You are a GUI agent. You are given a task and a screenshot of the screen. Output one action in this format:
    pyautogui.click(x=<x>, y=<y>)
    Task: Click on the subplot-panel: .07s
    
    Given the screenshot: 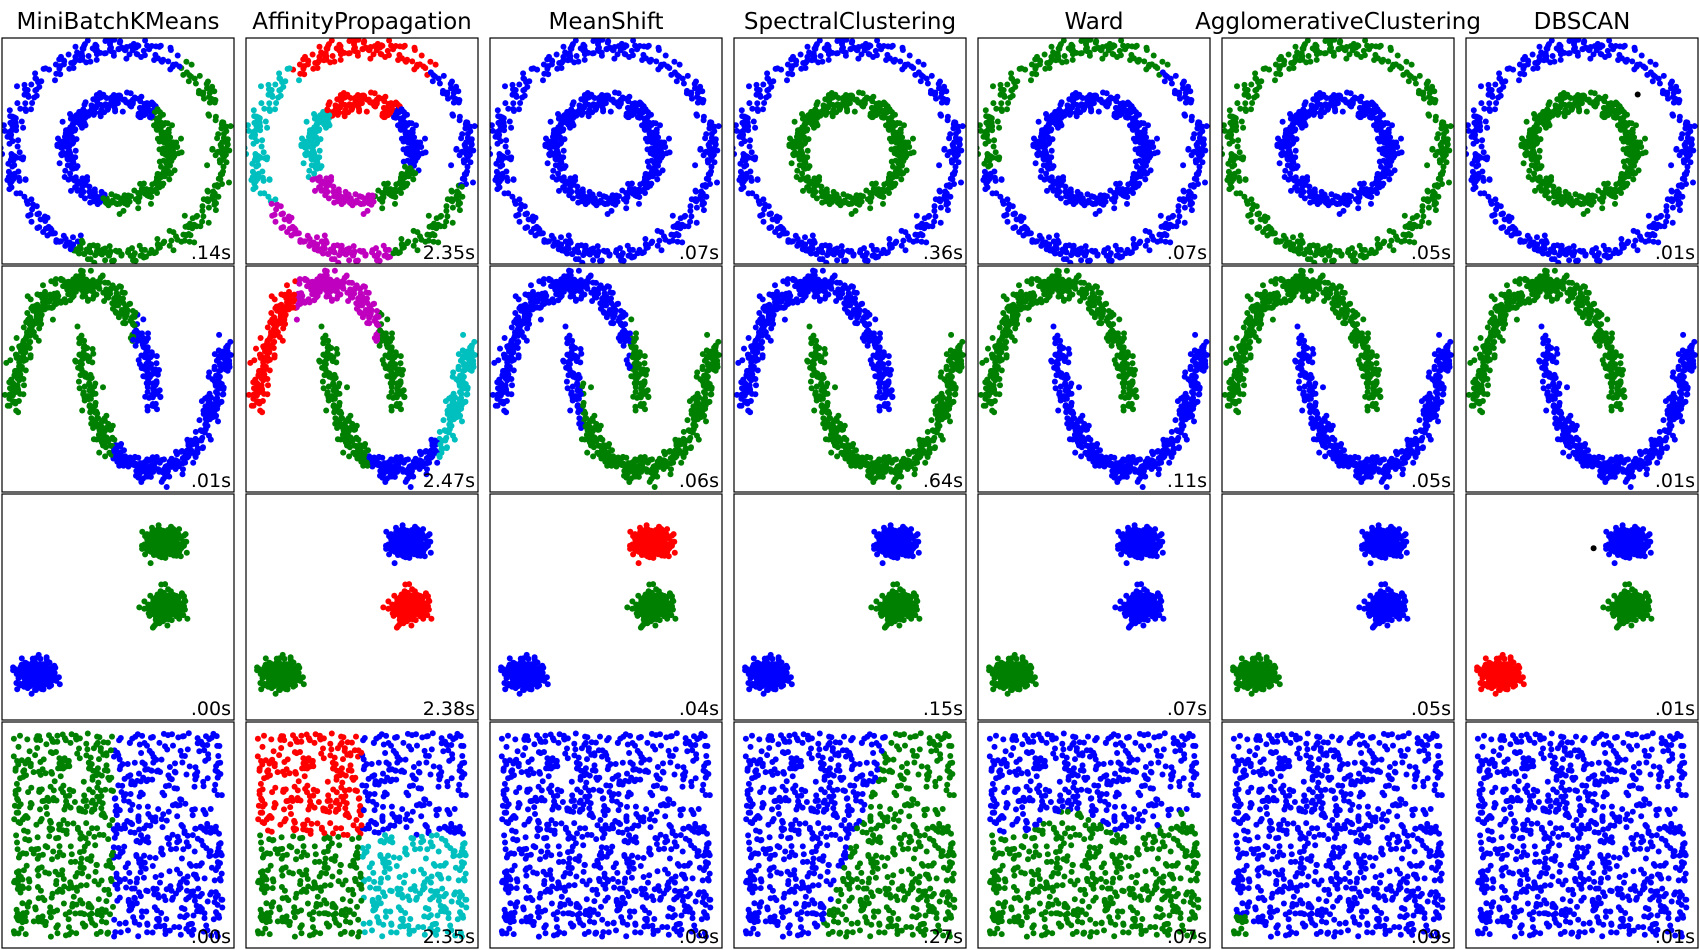 What is the action you would take?
    pyautogui.click(x=1094, y=151)
    